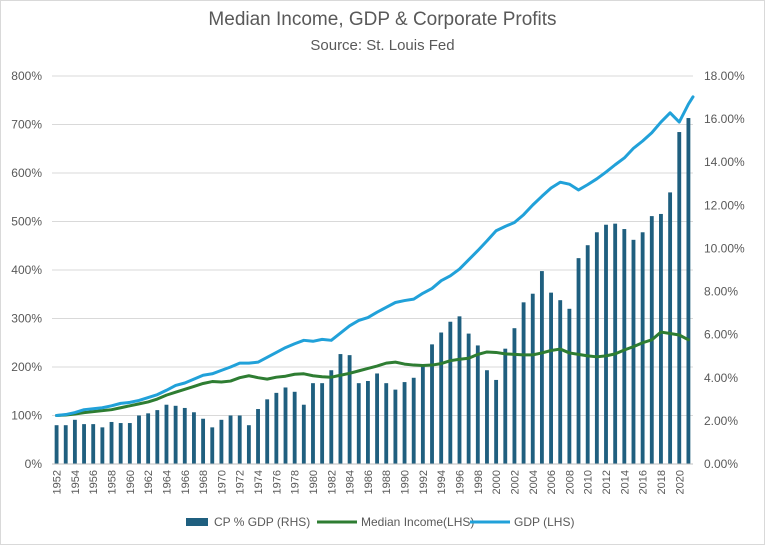 The width and height of the screenshot is (765, 545). I want to click on x-tick-label: 2018, so click(662, 482).